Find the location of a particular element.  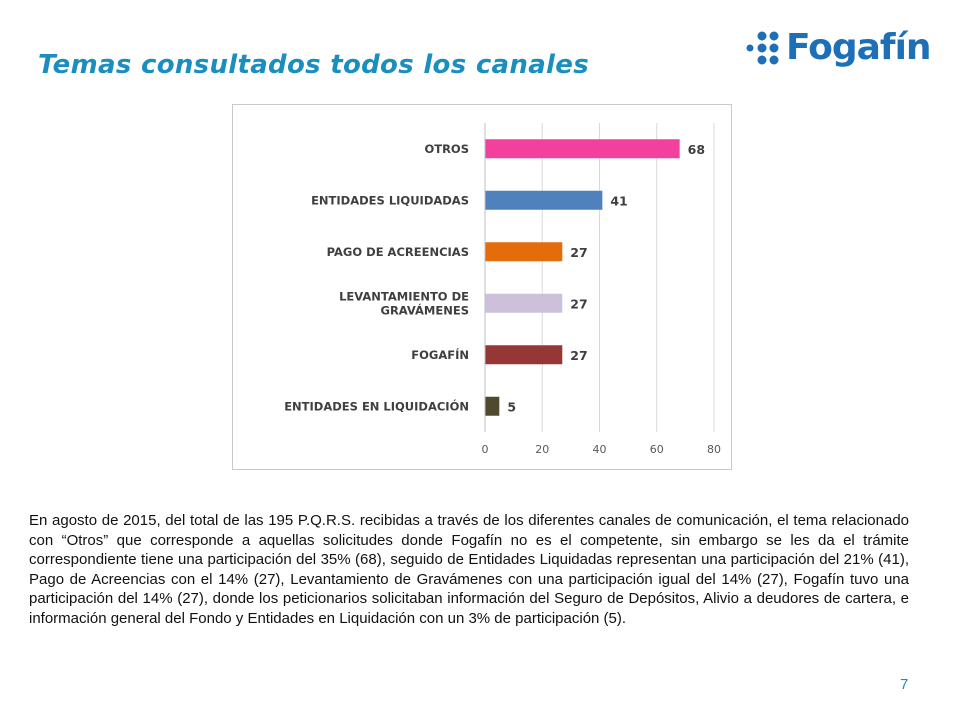

category-label: FOGAFÍN is located at coordinates (440, 354).